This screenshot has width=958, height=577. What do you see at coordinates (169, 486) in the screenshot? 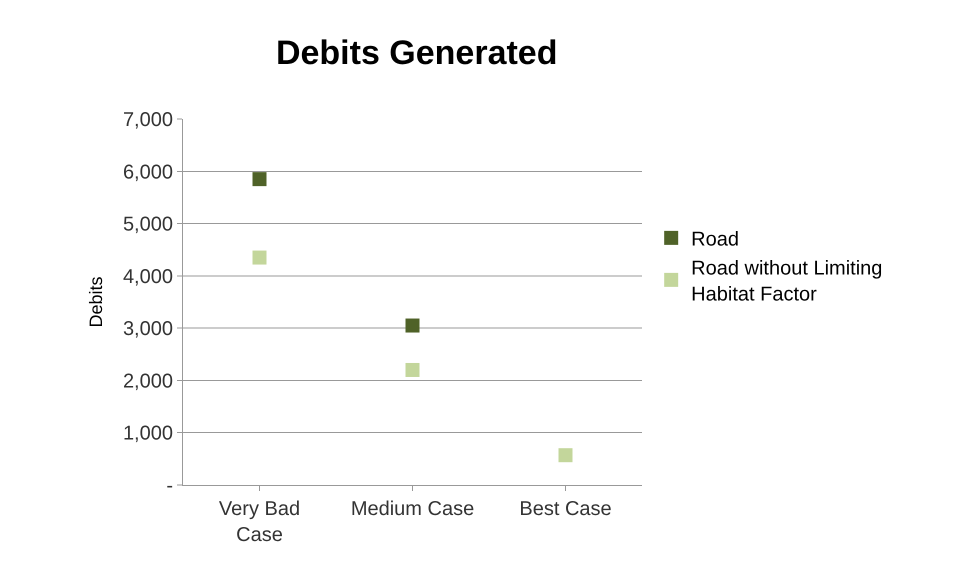
I see `y-tick-label: -` at bounding box center [169, 486].